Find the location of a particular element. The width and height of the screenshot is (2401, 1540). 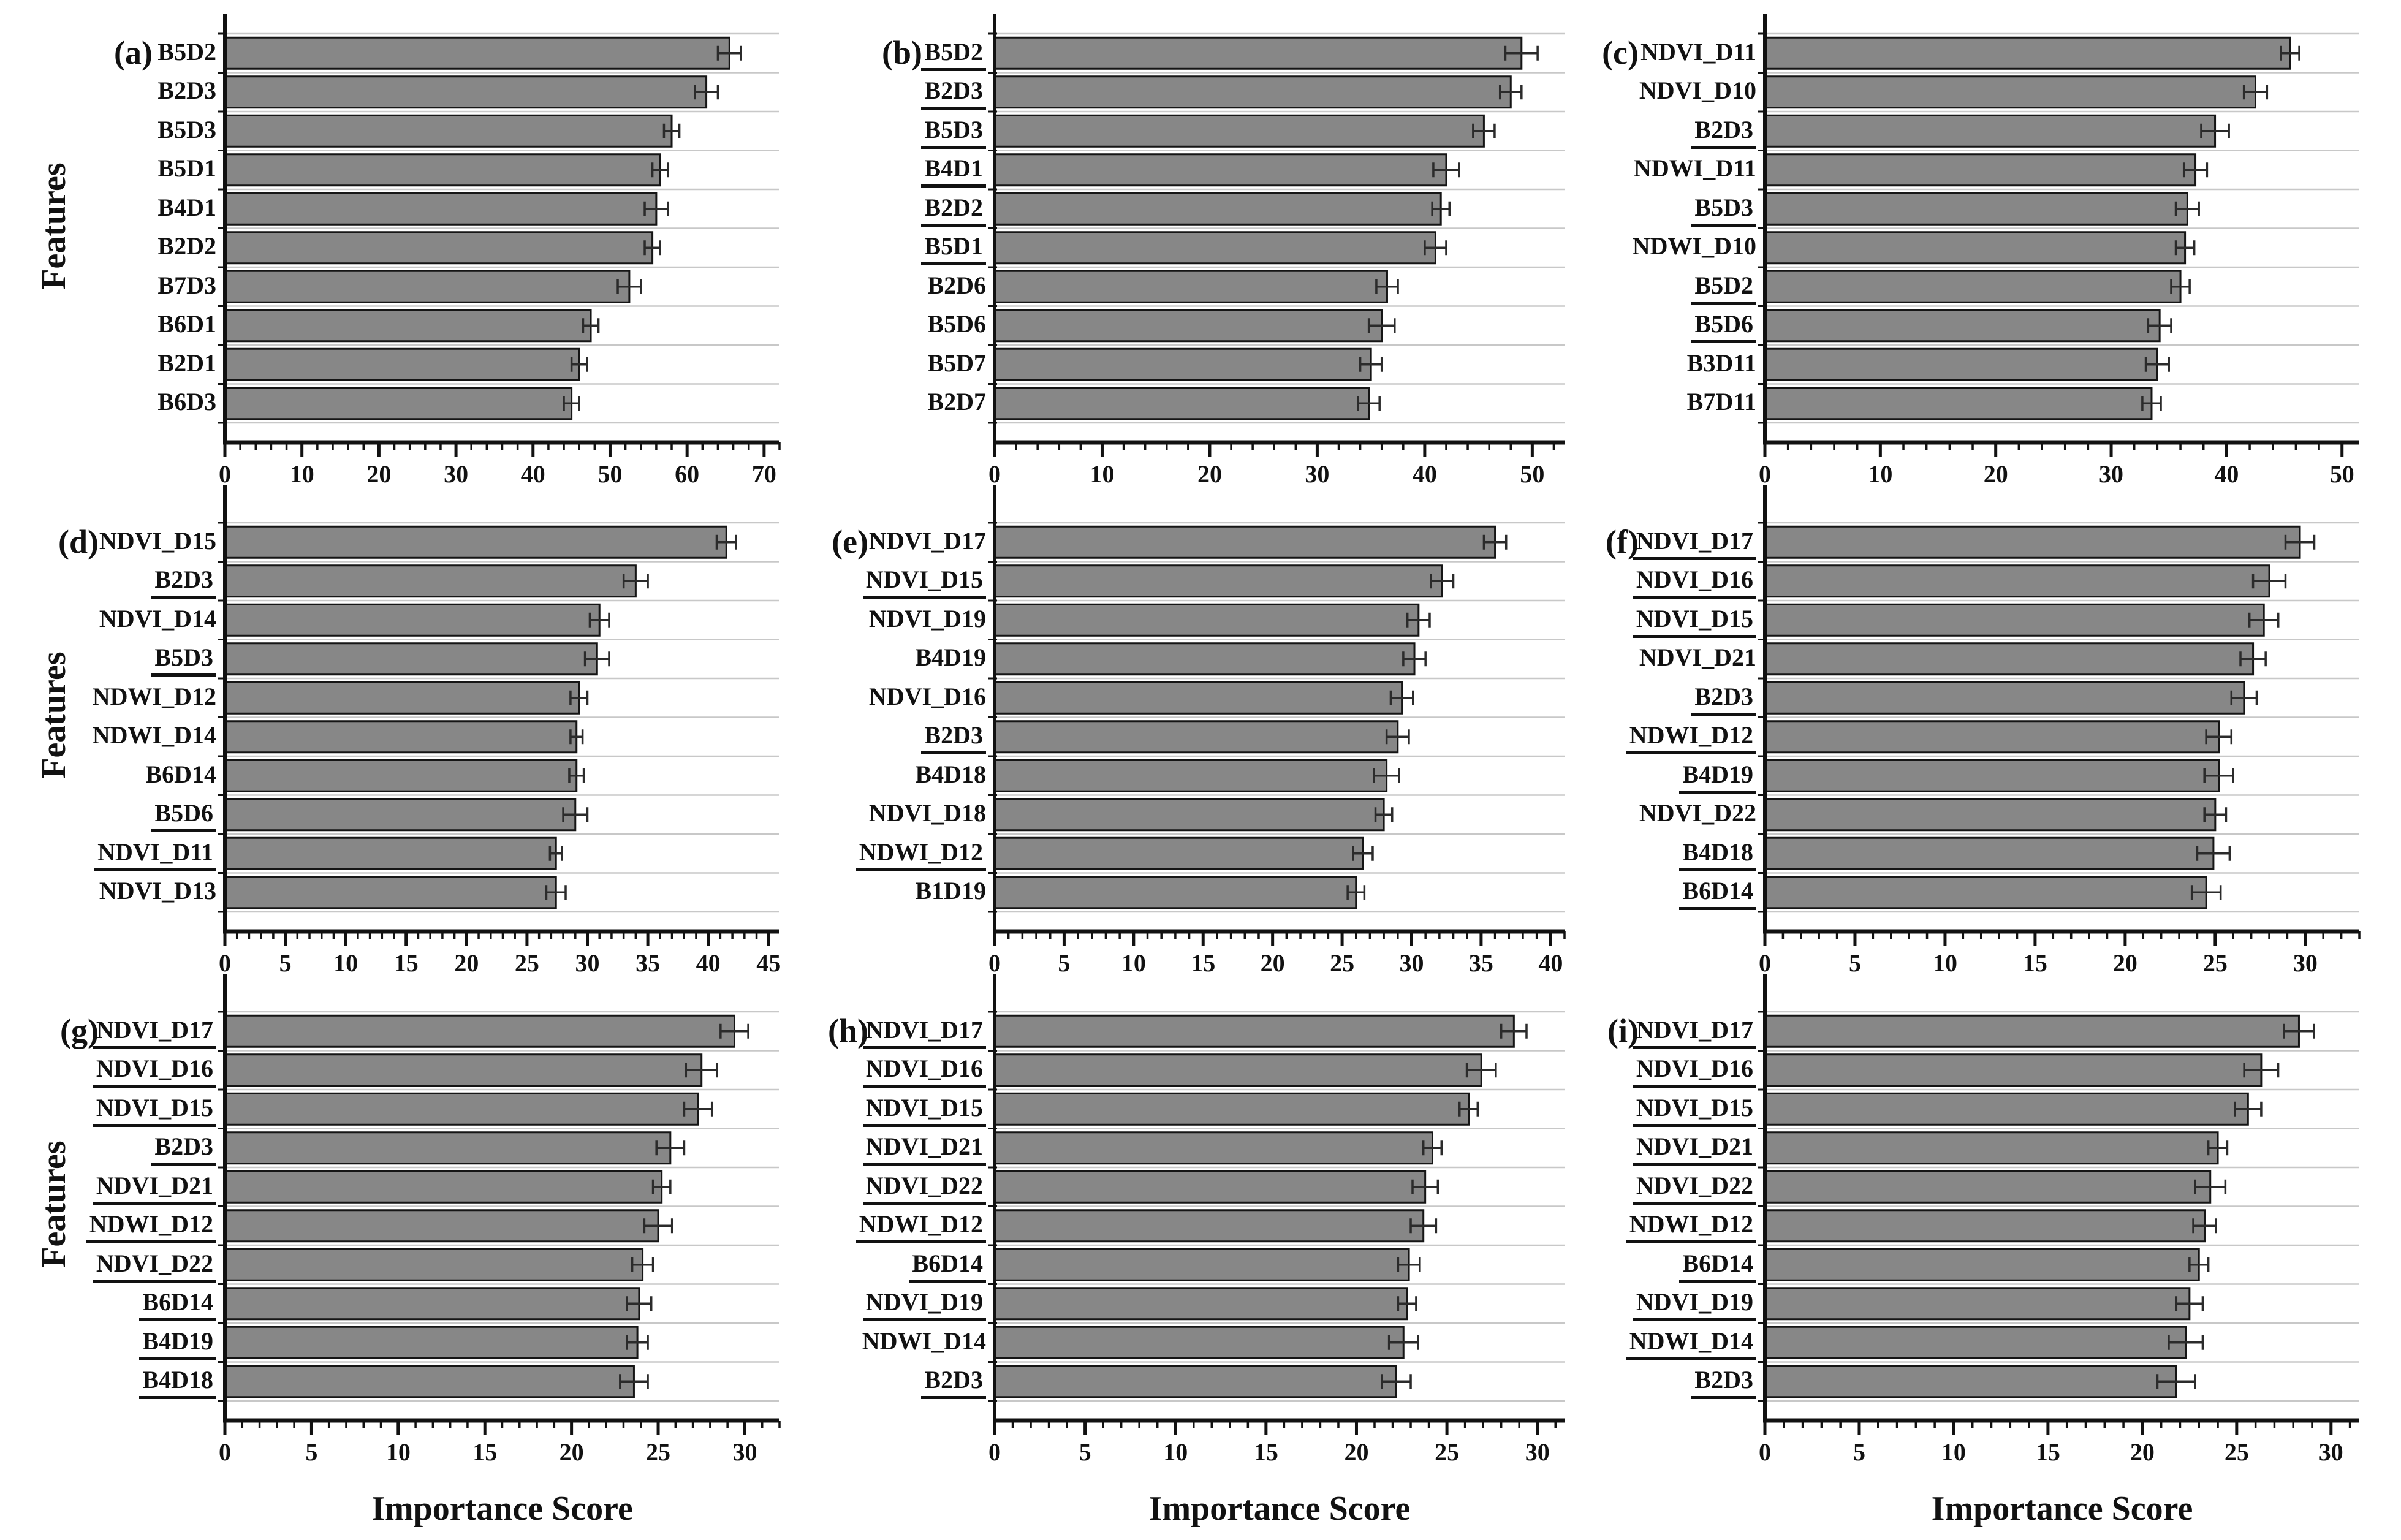

panel-a-letter: (a) is located at coordinates (134, 52).